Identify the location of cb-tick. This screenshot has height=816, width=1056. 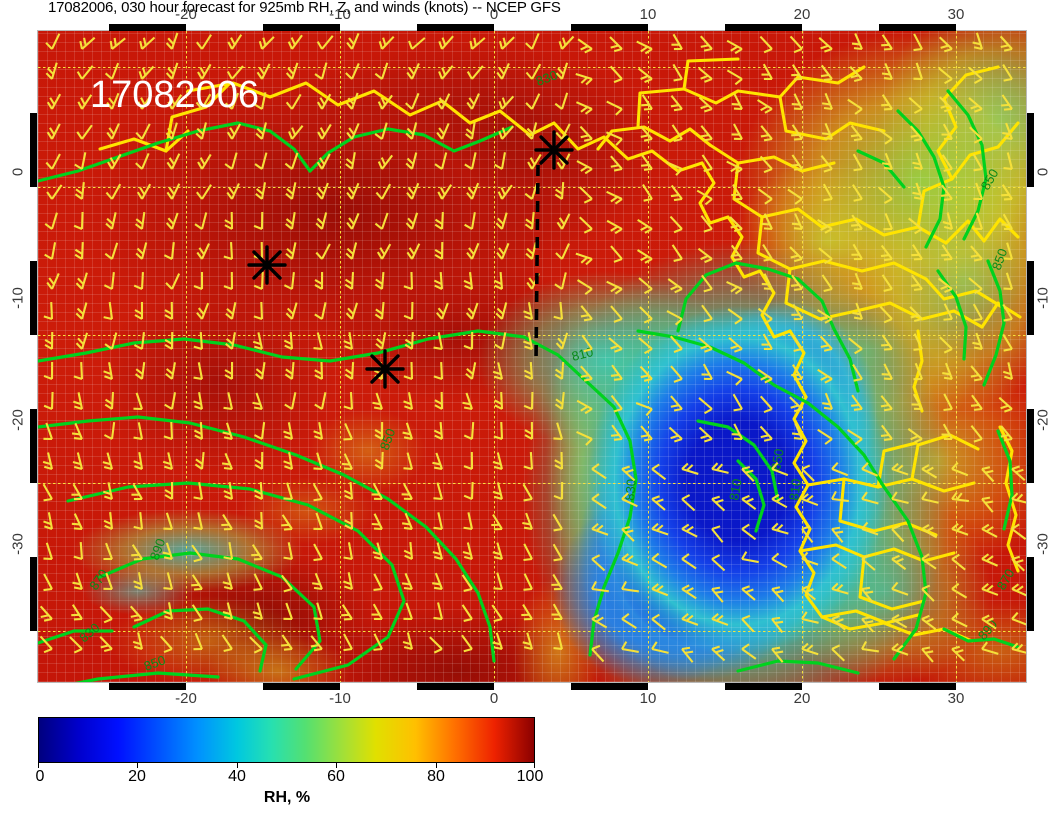
(534, 765).